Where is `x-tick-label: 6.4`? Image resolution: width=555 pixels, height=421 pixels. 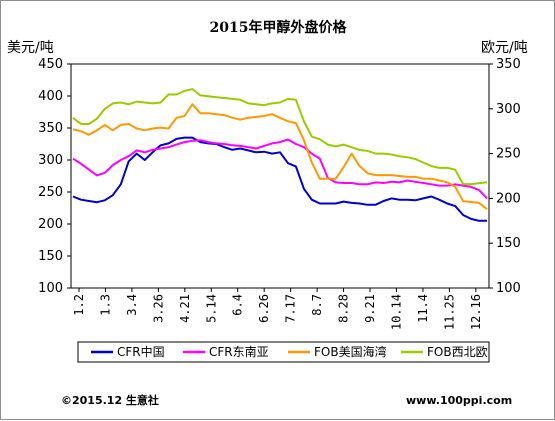
x-tick-label: 6.4 is located at coordinates (238, 305).